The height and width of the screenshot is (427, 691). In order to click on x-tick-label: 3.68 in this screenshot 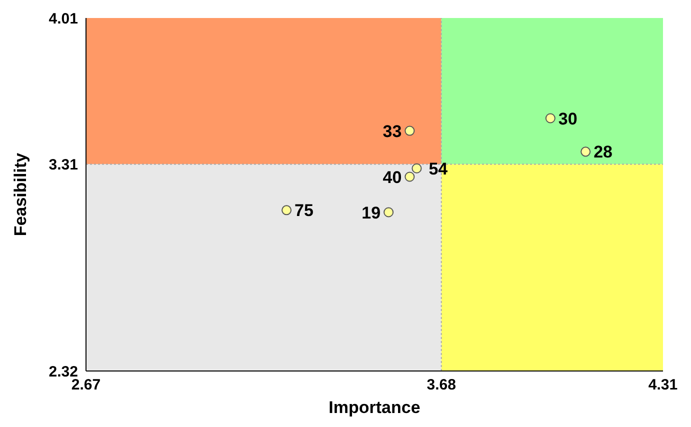, I will do `click(441, 385)`.